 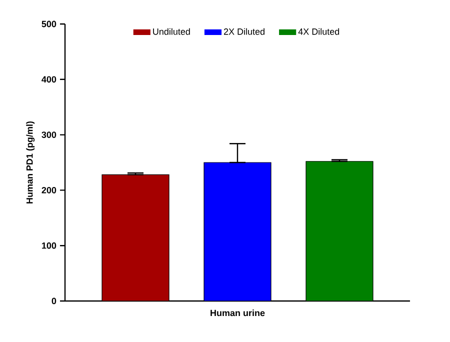 What do you see at coordinates (49, 190) in the screenshot?
I see `y-tick-label: 200` at bounding box center [49, 190].